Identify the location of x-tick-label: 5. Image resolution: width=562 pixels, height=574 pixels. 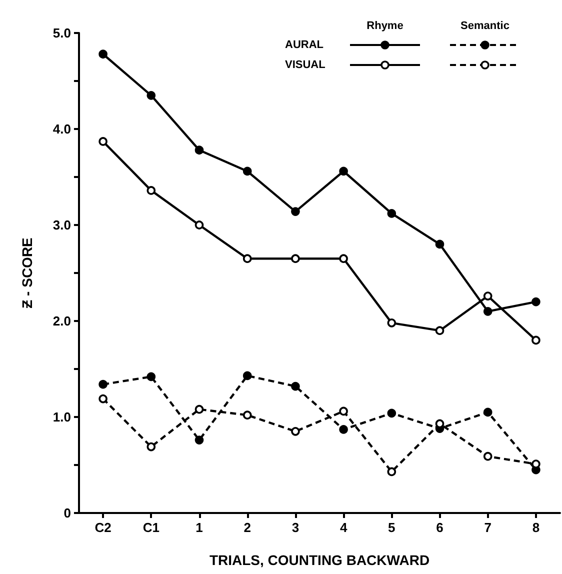
(392, 527).